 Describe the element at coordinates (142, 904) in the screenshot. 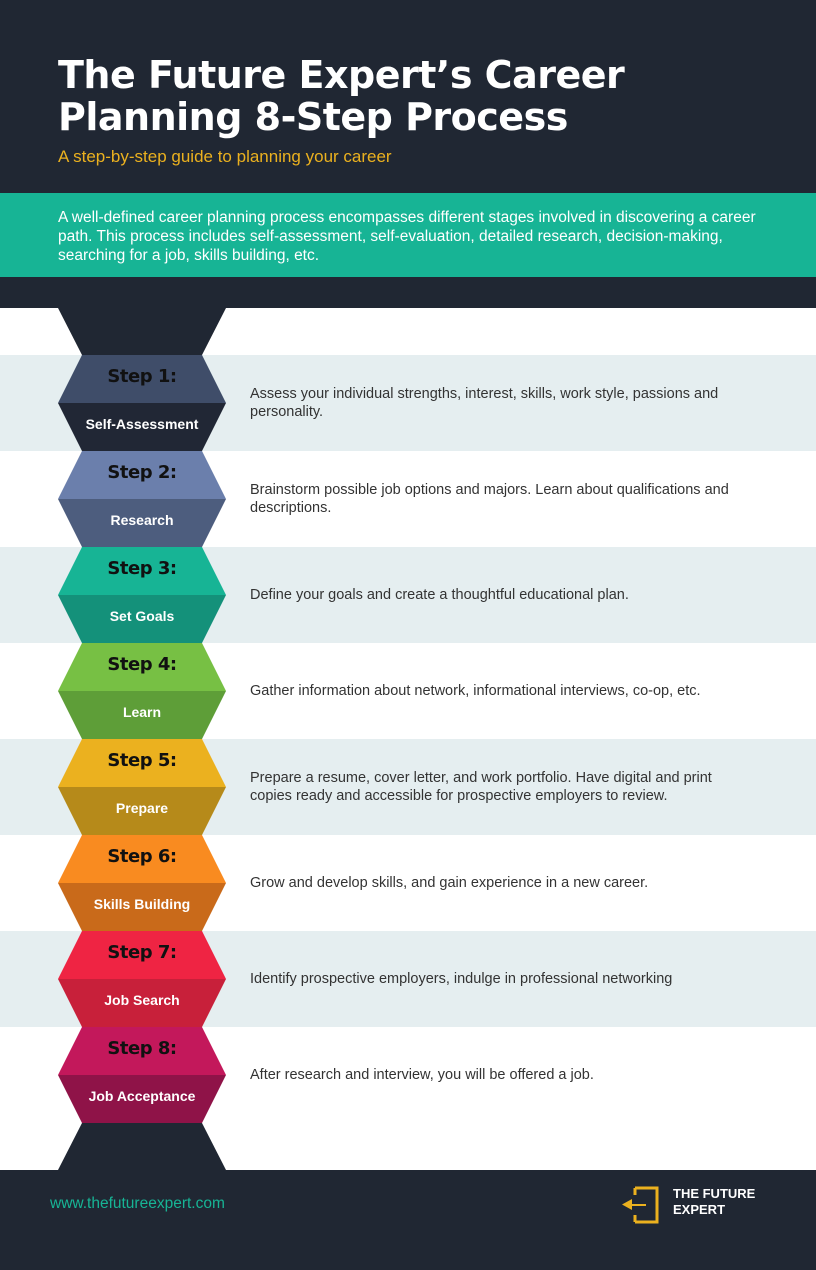

I see `step-name: Skills Building` at that location.